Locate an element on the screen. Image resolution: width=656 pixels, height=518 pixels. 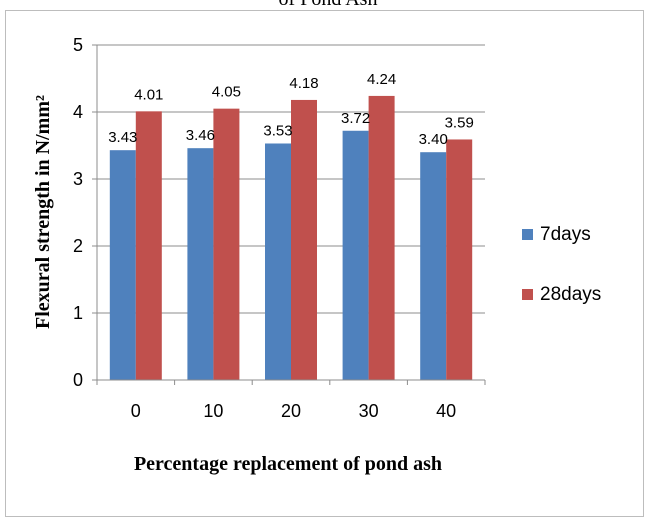
y-tick-label: 1 is located at coordinates (78, 313).